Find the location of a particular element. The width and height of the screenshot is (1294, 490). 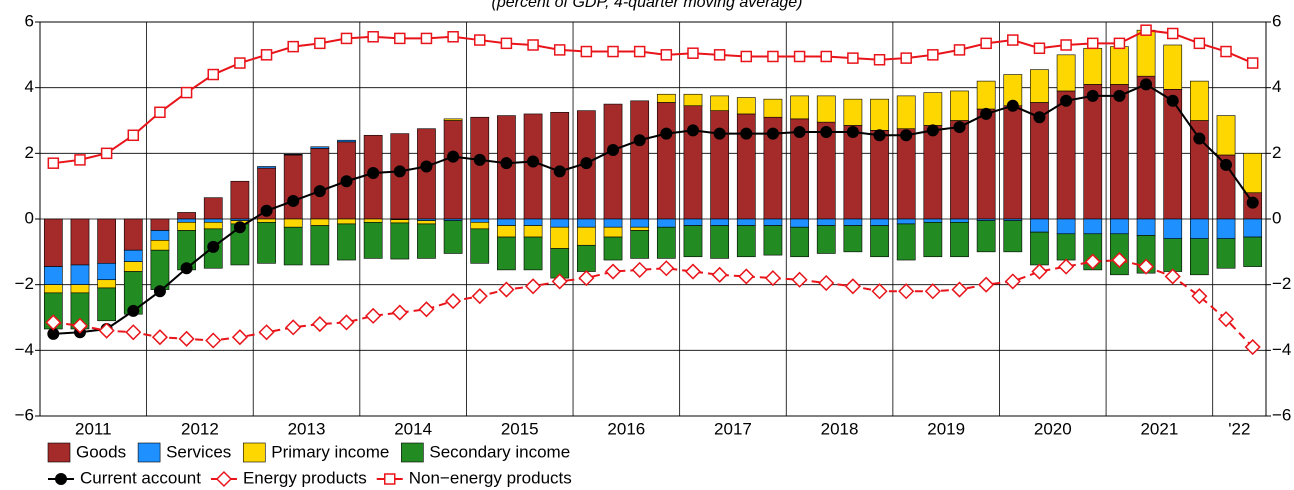

y-tick-label: −2 is located at coordinates (24, 283).